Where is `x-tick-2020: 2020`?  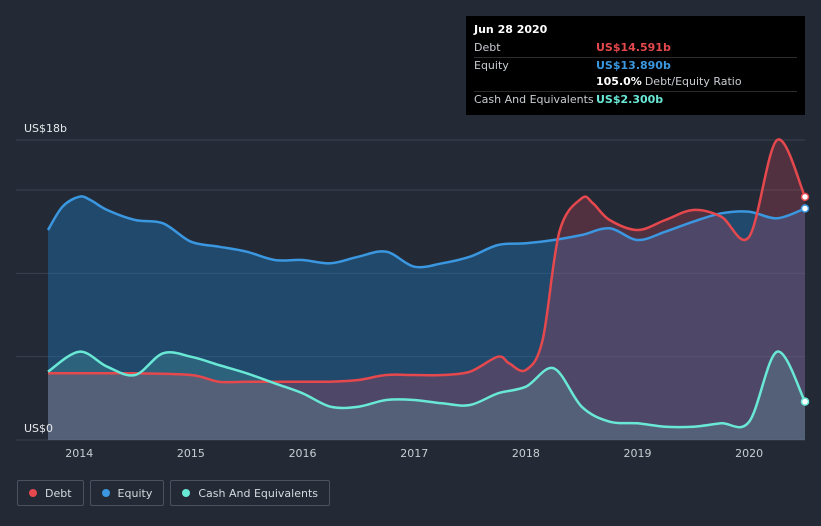
x-tick-2020: 2020 is located at coordinates (749, 453).